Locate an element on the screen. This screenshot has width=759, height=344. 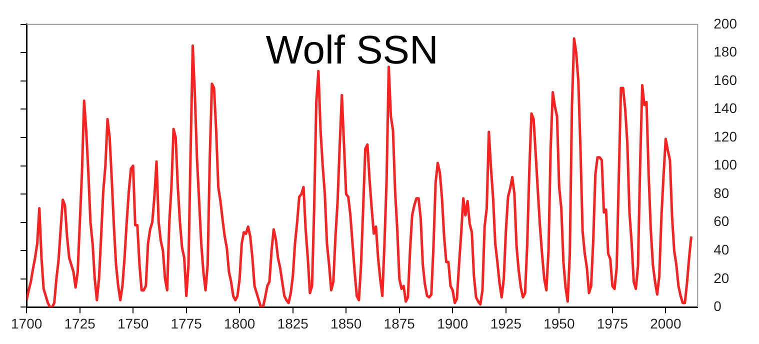
y-tick-label: 0 is located at coordinates (718, 306).